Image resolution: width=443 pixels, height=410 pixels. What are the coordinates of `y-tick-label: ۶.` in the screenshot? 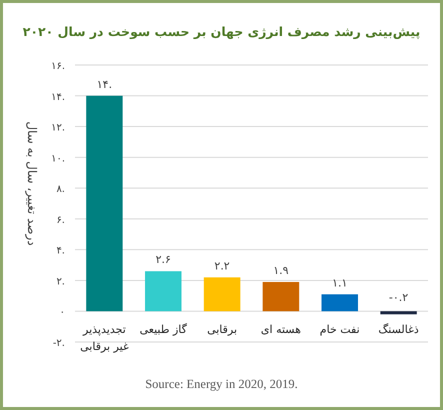 It's located at (60, 220).